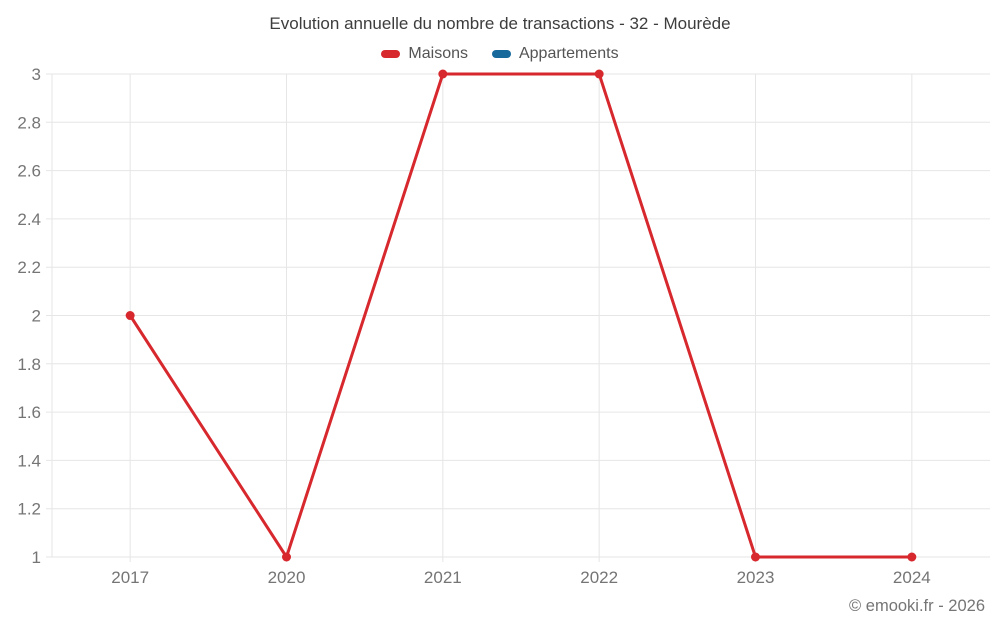 The image size is (1000, 625). What do you see at coordinates (917, 606) in the screenshot?
I see `copyright-note: © emooki.fr - 2026` at bounding box center [917, 606].